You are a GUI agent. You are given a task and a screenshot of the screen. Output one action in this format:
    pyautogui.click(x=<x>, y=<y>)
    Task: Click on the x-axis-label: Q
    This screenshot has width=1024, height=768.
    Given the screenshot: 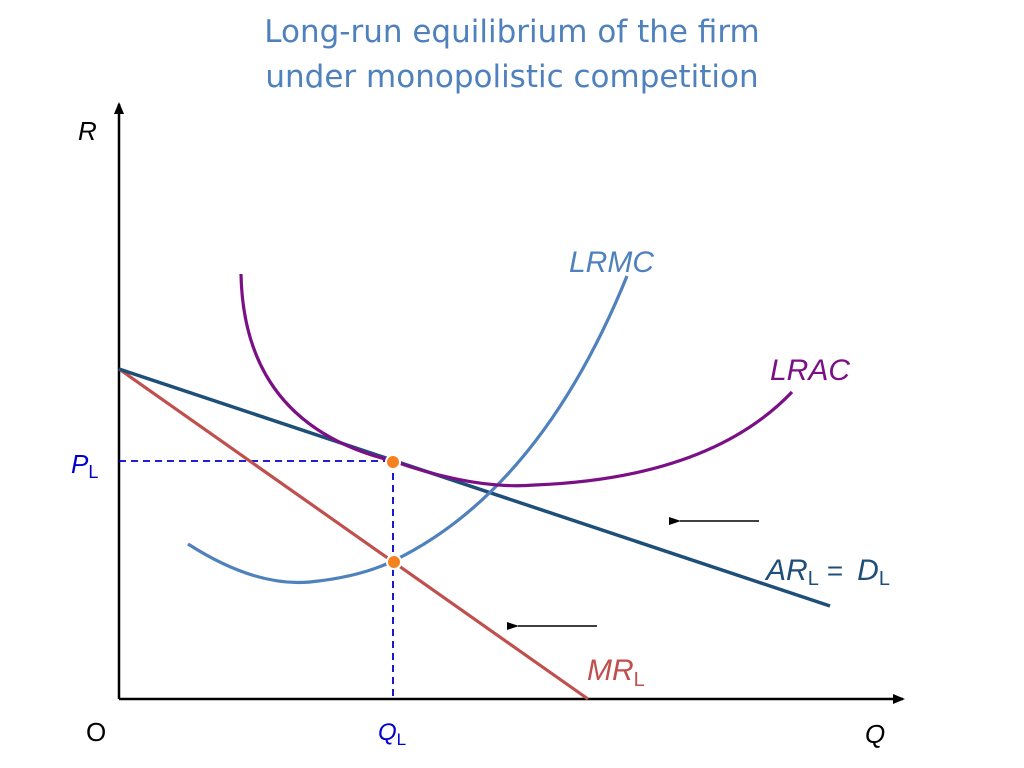 What is the action you would take?
    pyautogui.click(x=875, y=734)
    